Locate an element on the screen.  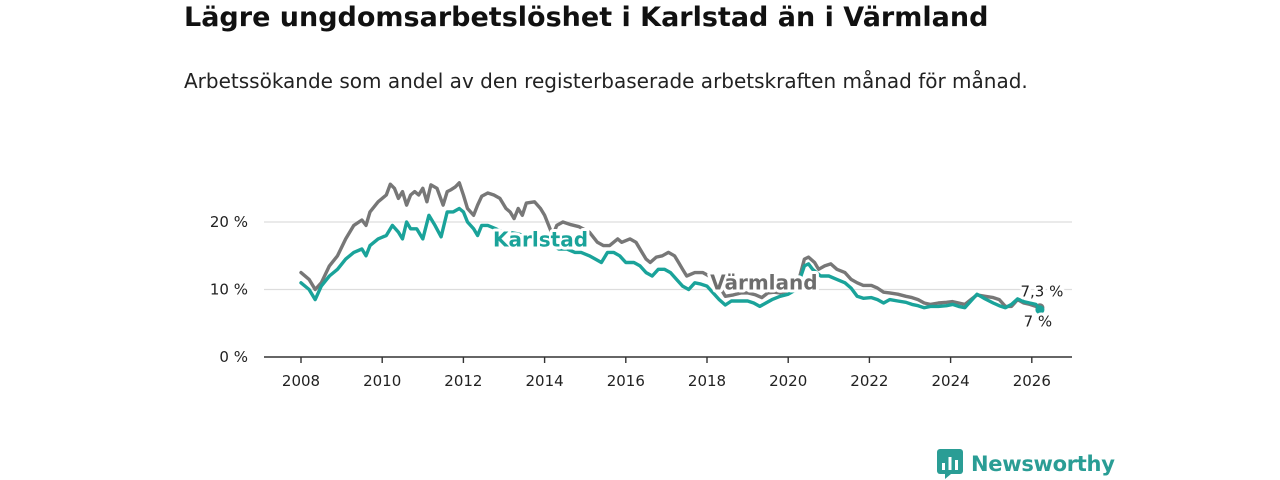
newsworthy-icon is located at coordinates (950, 464).